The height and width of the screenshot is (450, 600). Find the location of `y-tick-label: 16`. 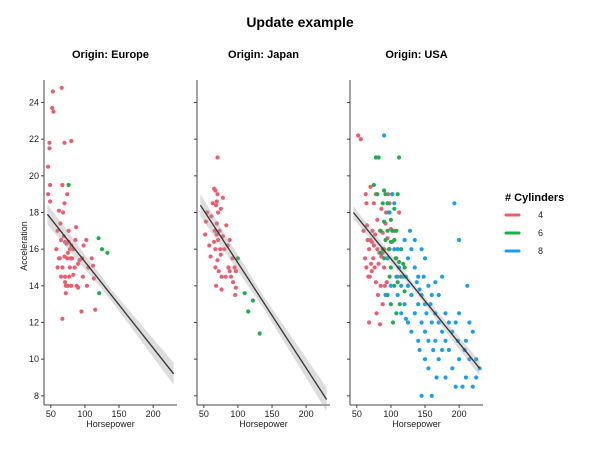

y-tick-label: 16 is located at coordinates (34, 249).